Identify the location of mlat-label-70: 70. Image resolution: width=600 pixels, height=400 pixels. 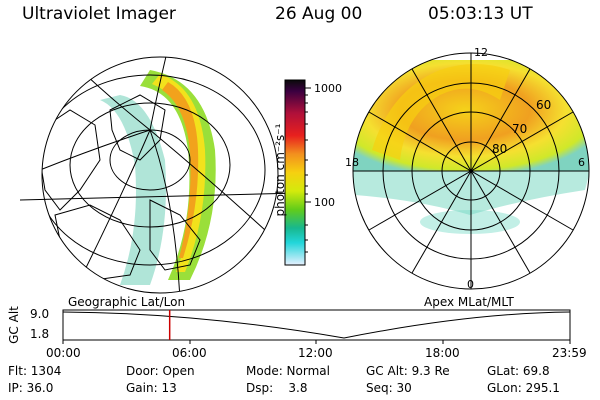
(520, 129).